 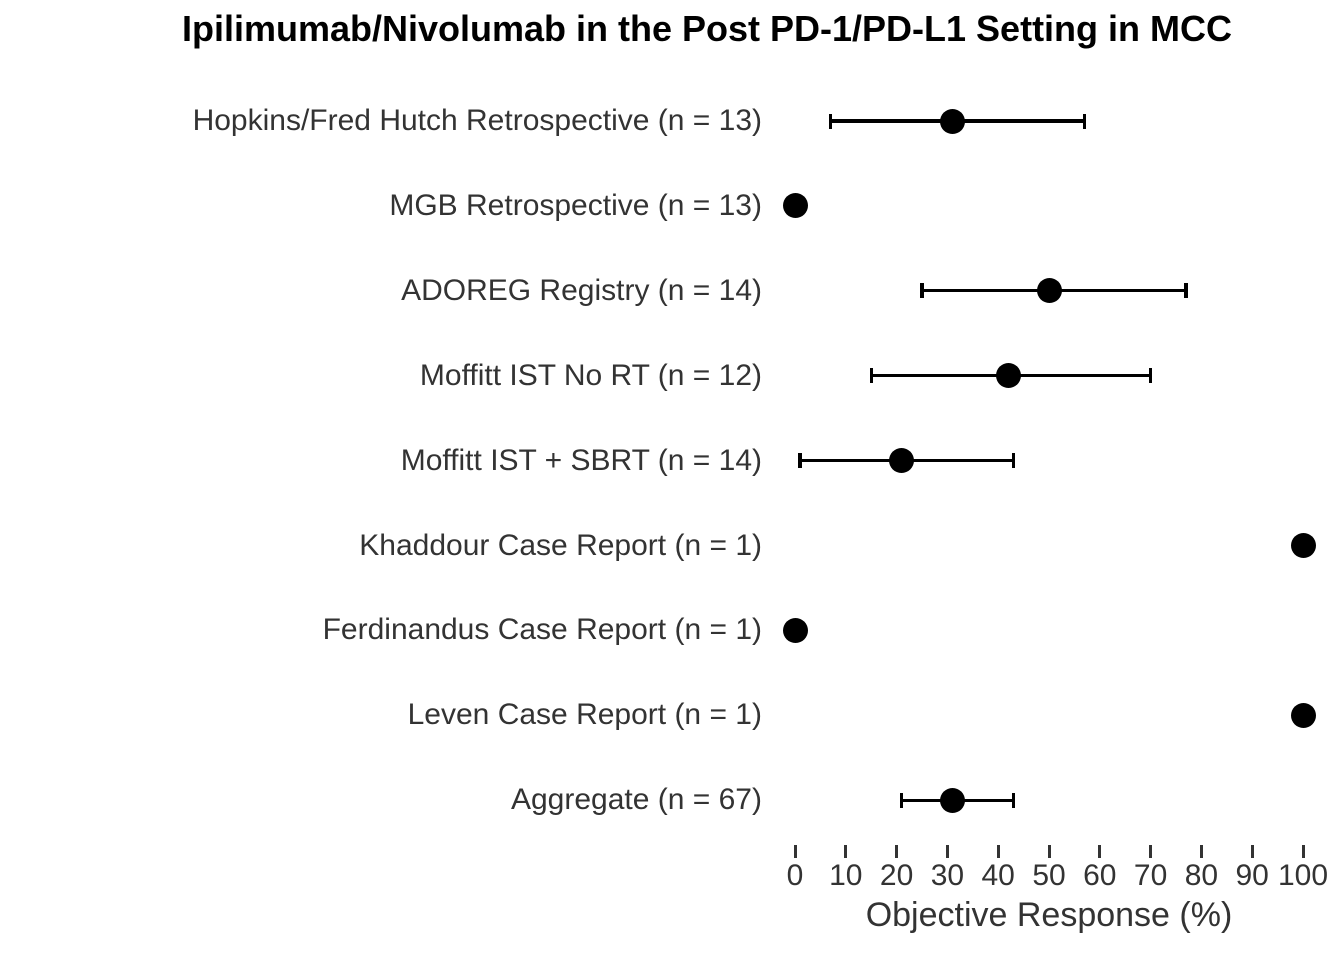 I want to click on x-tick-label: 40, so click(x=998, y=875).